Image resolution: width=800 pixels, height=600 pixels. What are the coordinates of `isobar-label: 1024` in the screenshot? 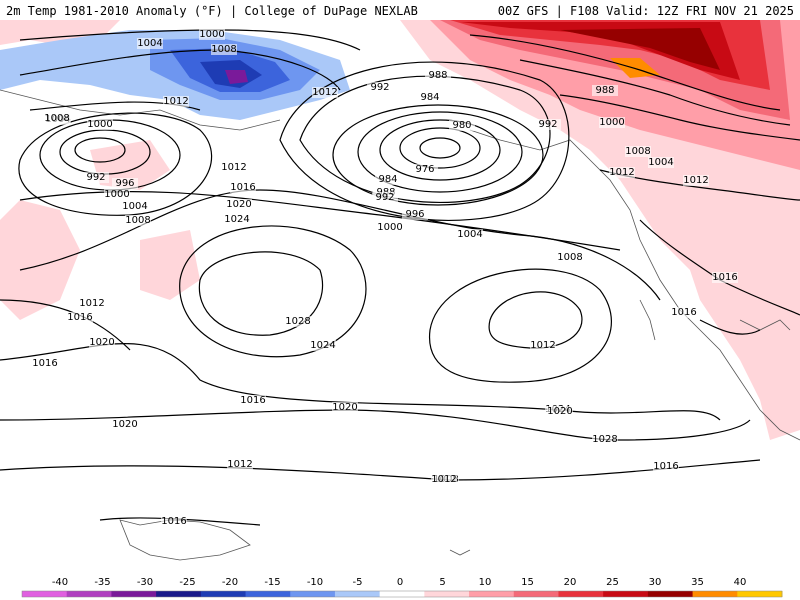 It's located at (236, 219).